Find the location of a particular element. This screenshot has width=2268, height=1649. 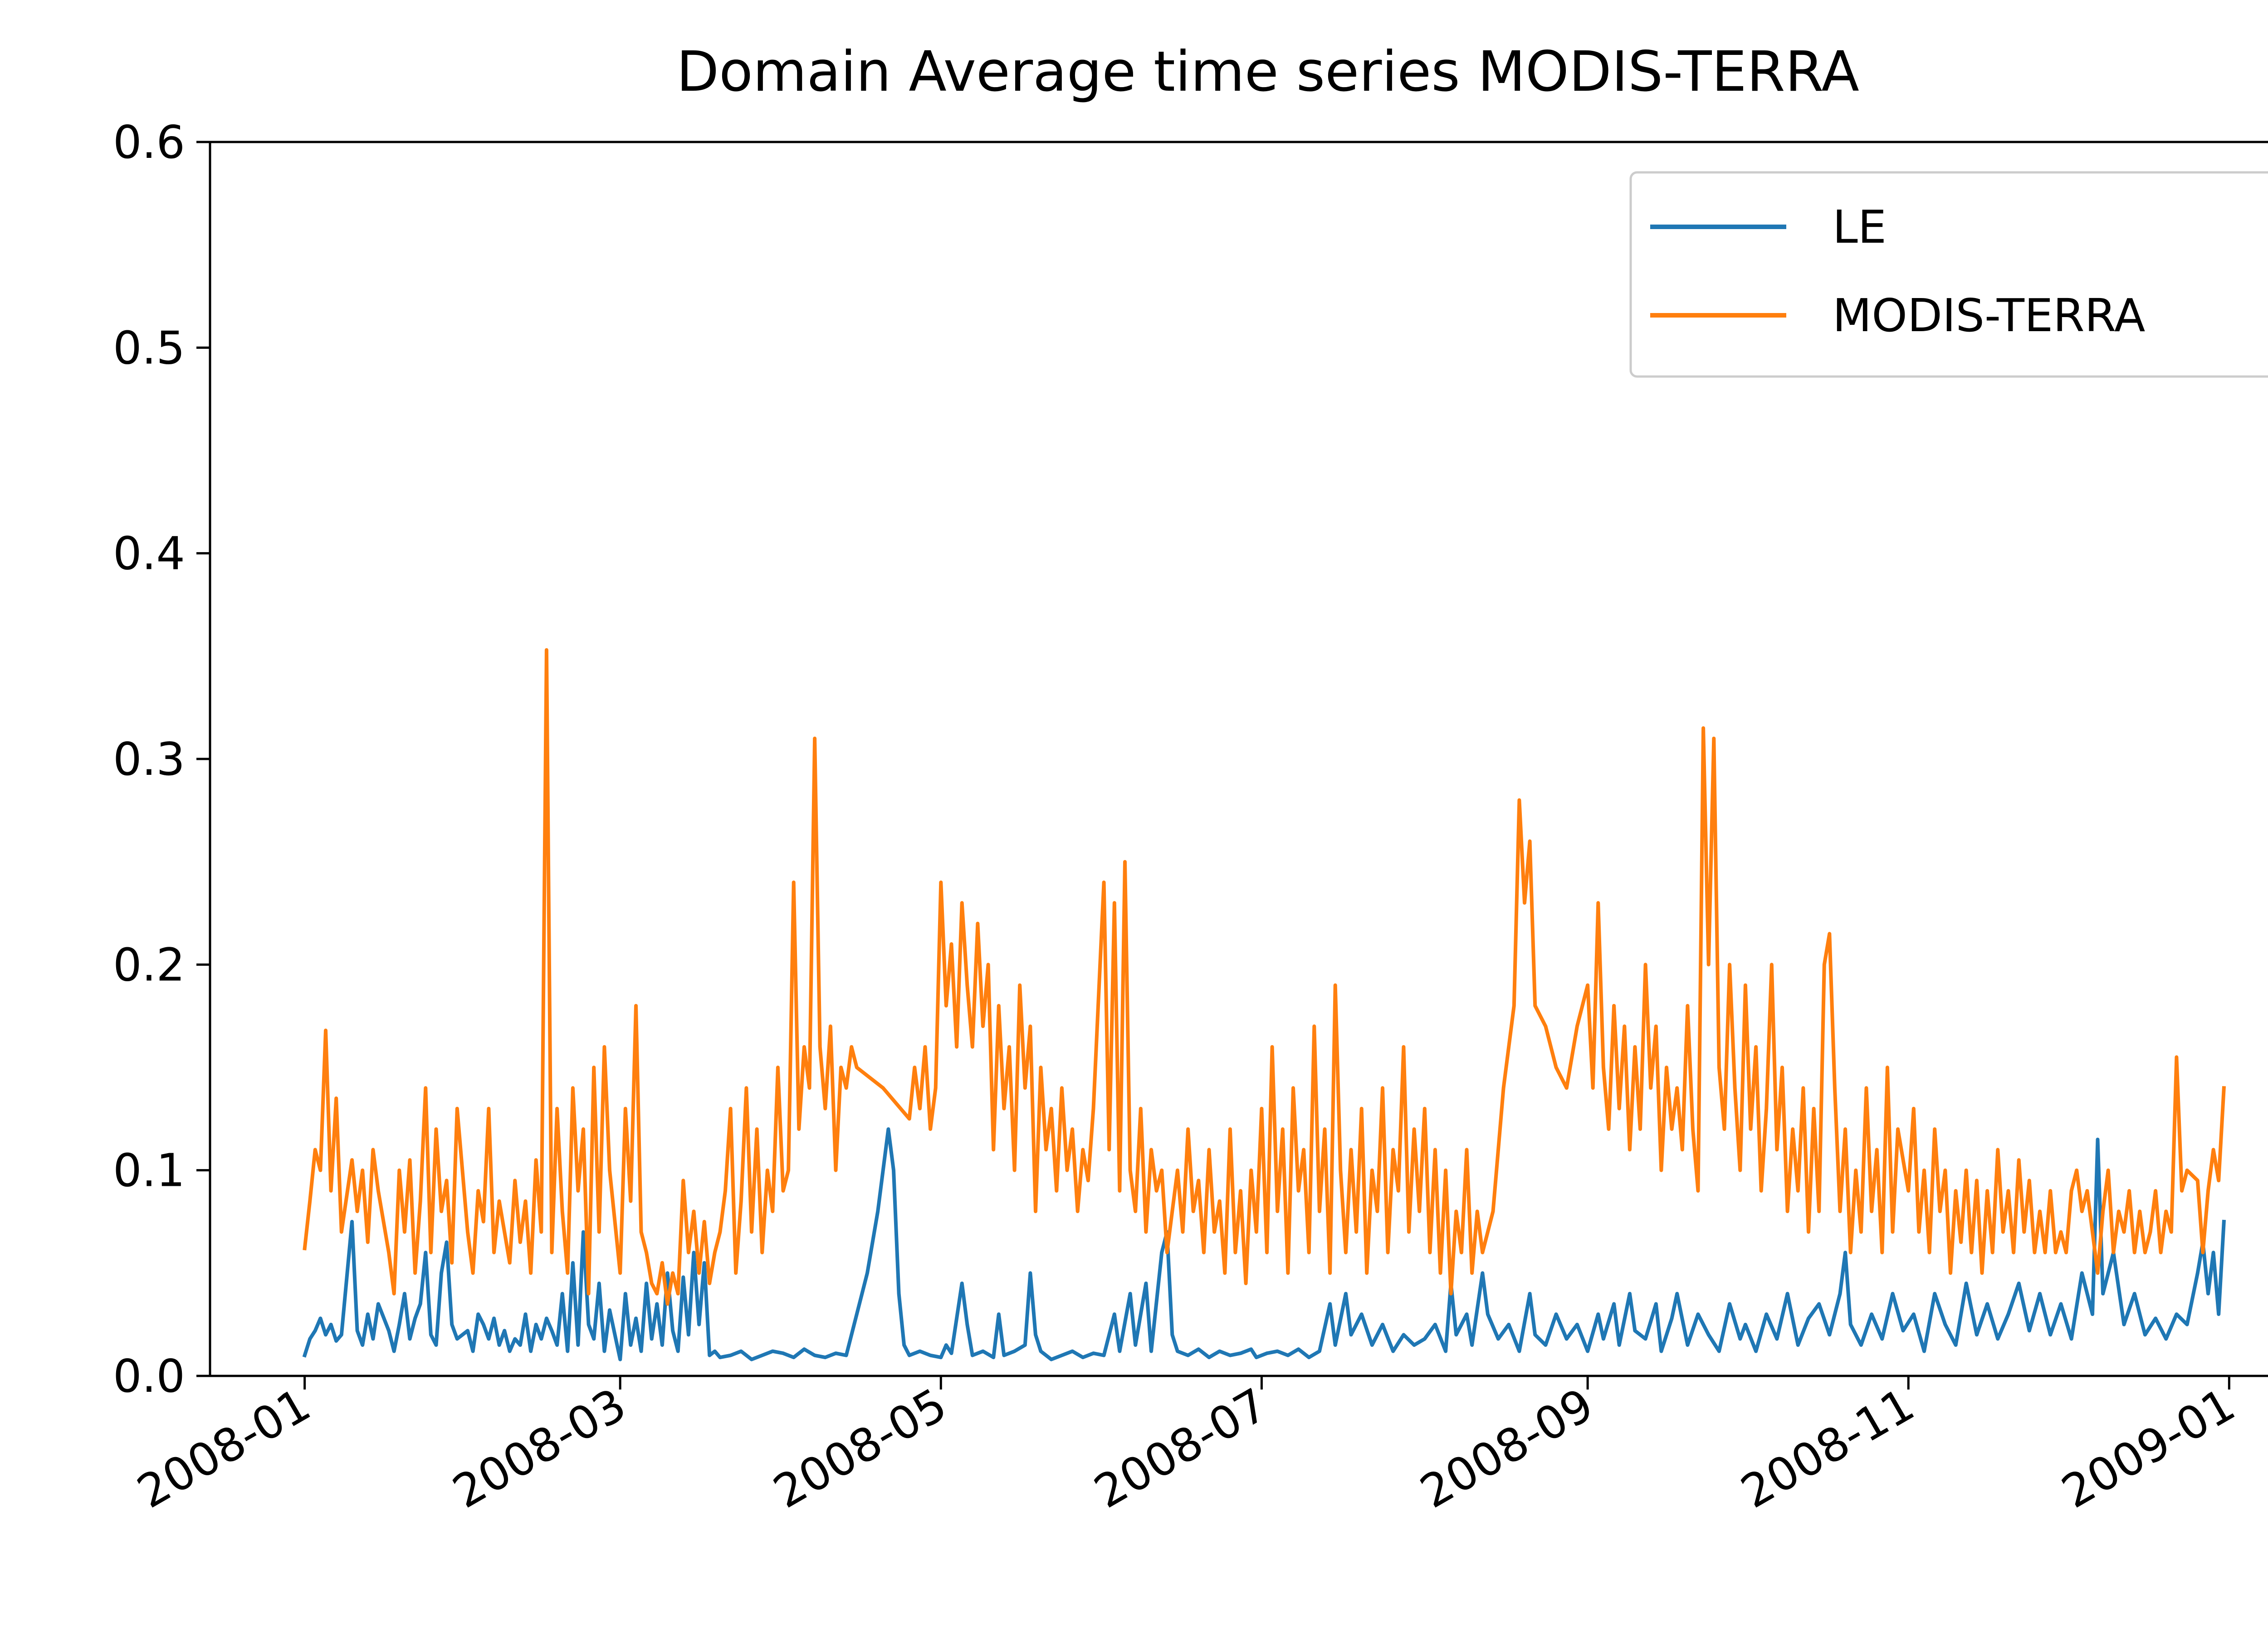

y-axis: 0.0 0.1 0.2 0.3 0.4 0.5 0.6 is located at coordinates (161, 760).